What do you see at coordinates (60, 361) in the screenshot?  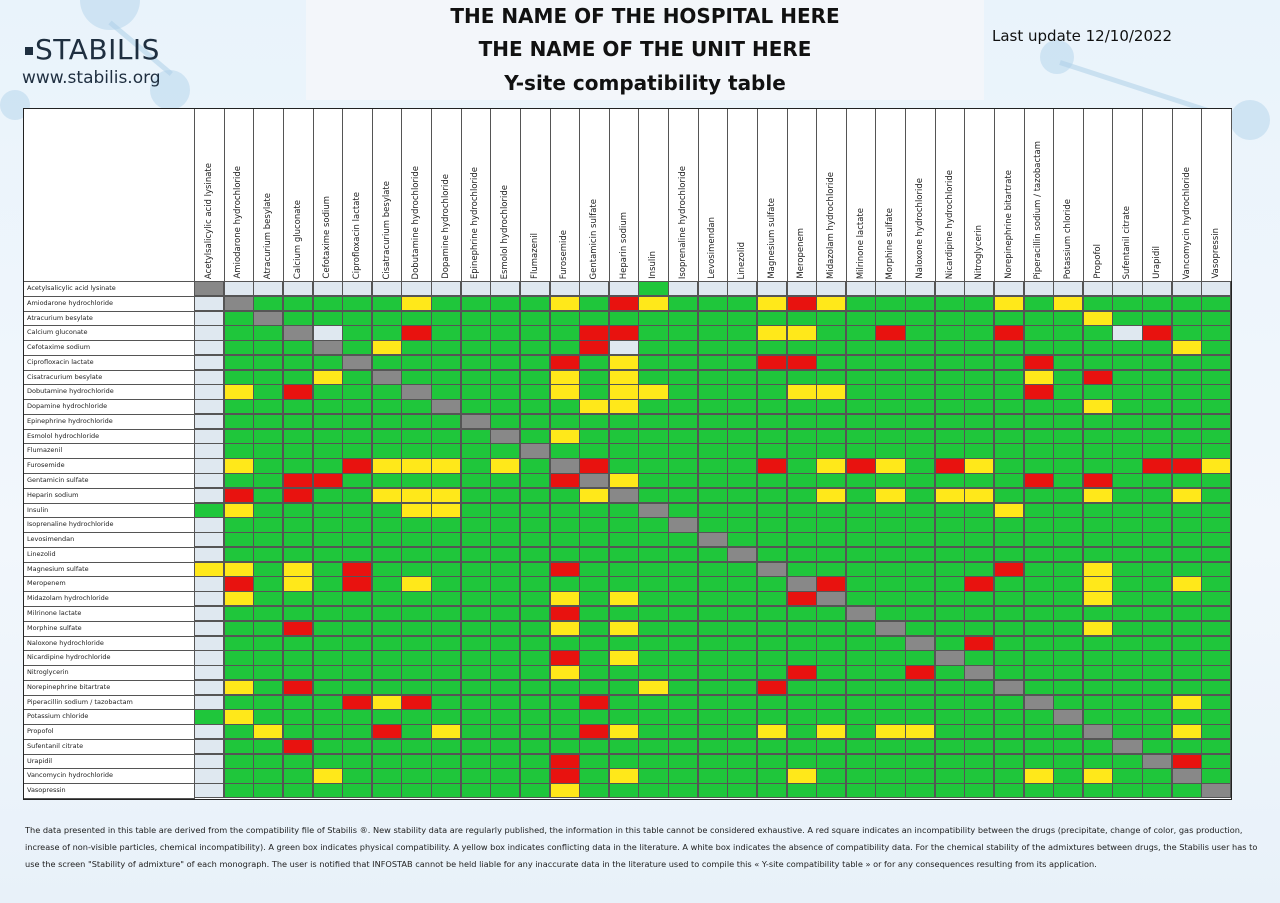 I see `row-header-ciprofloxacin-lactate: Ciprofloxacin lactate` at bounding box center [60, 361].